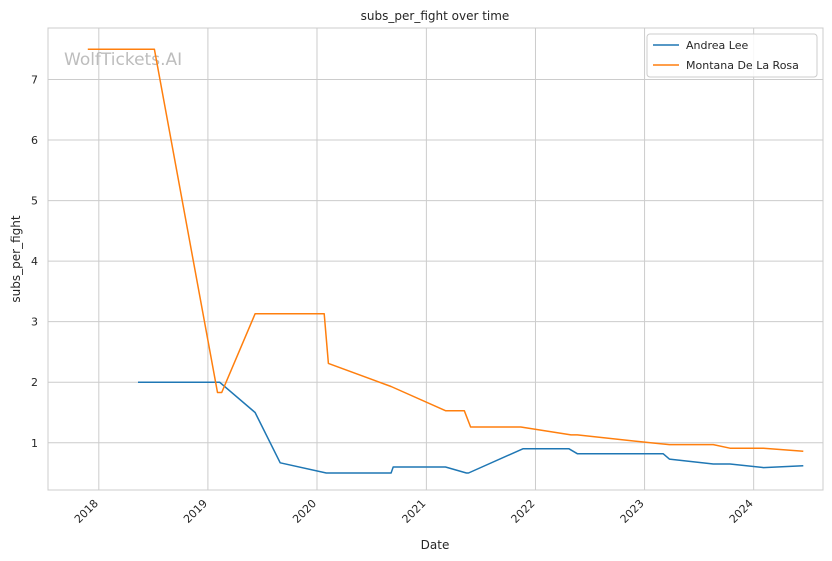  I want to click on y-axis-label: subs_per_fight, so click(16, 258).